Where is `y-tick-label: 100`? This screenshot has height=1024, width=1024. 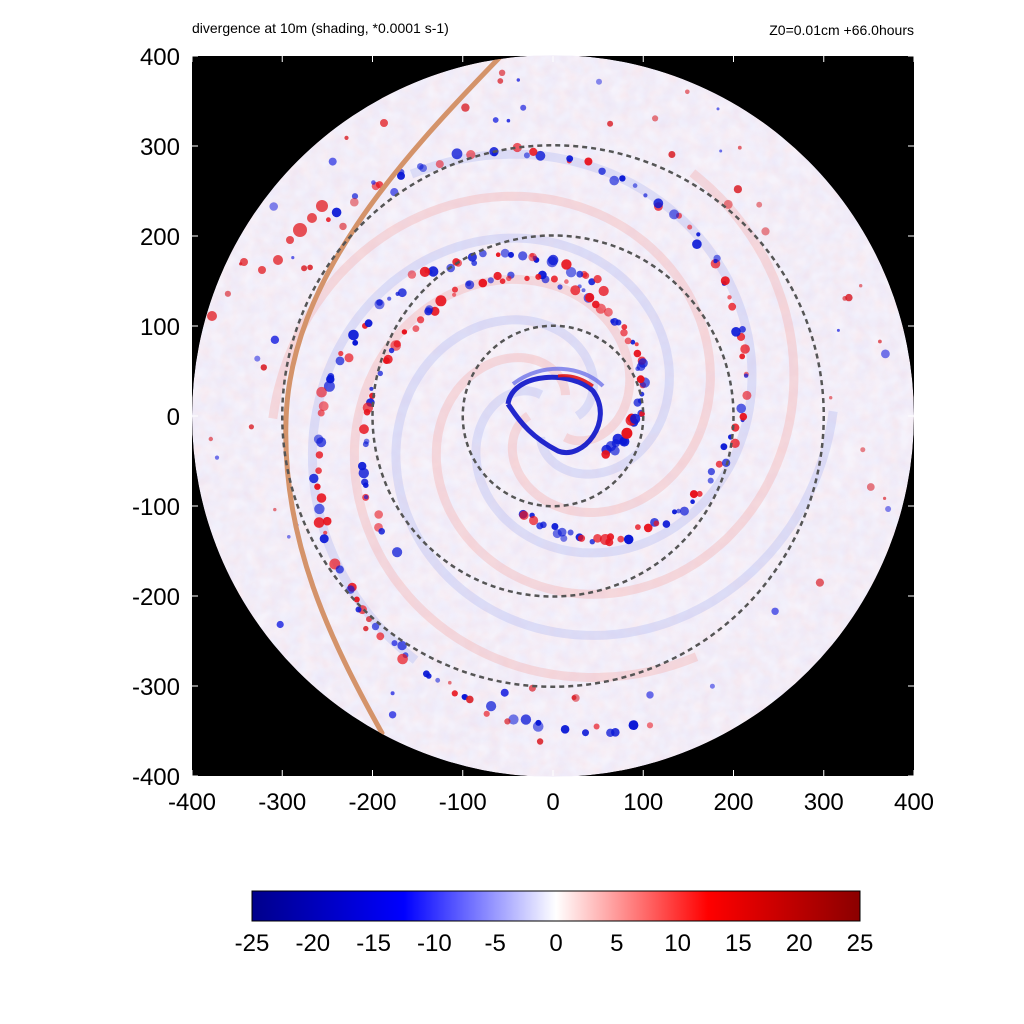 y-tick-label: 100 is located at coordinates (160, 327).